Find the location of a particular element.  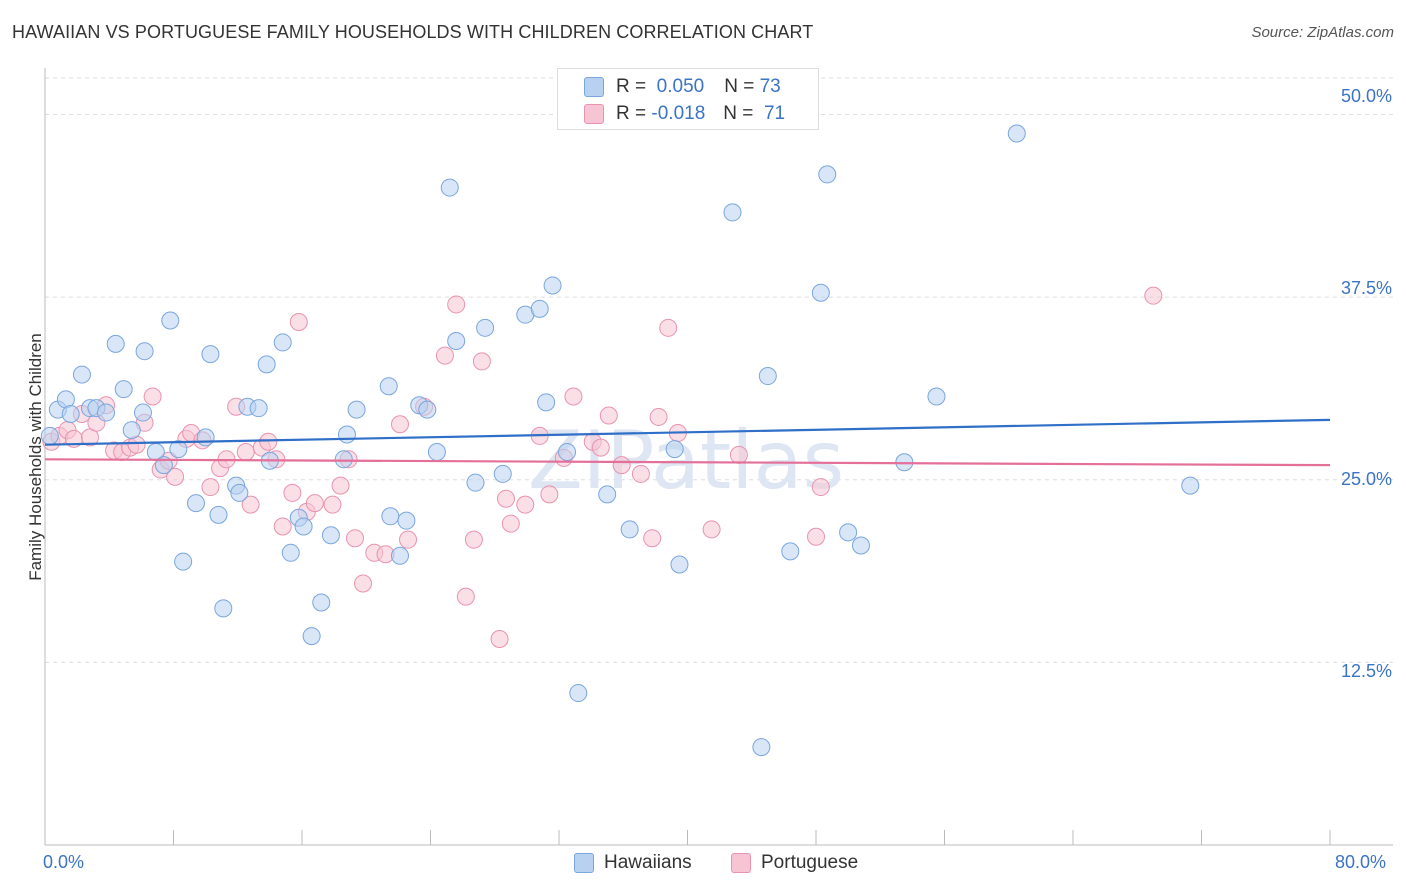

y-tick-label-12-5: 12.5% is located at coordinates (1366, 671).